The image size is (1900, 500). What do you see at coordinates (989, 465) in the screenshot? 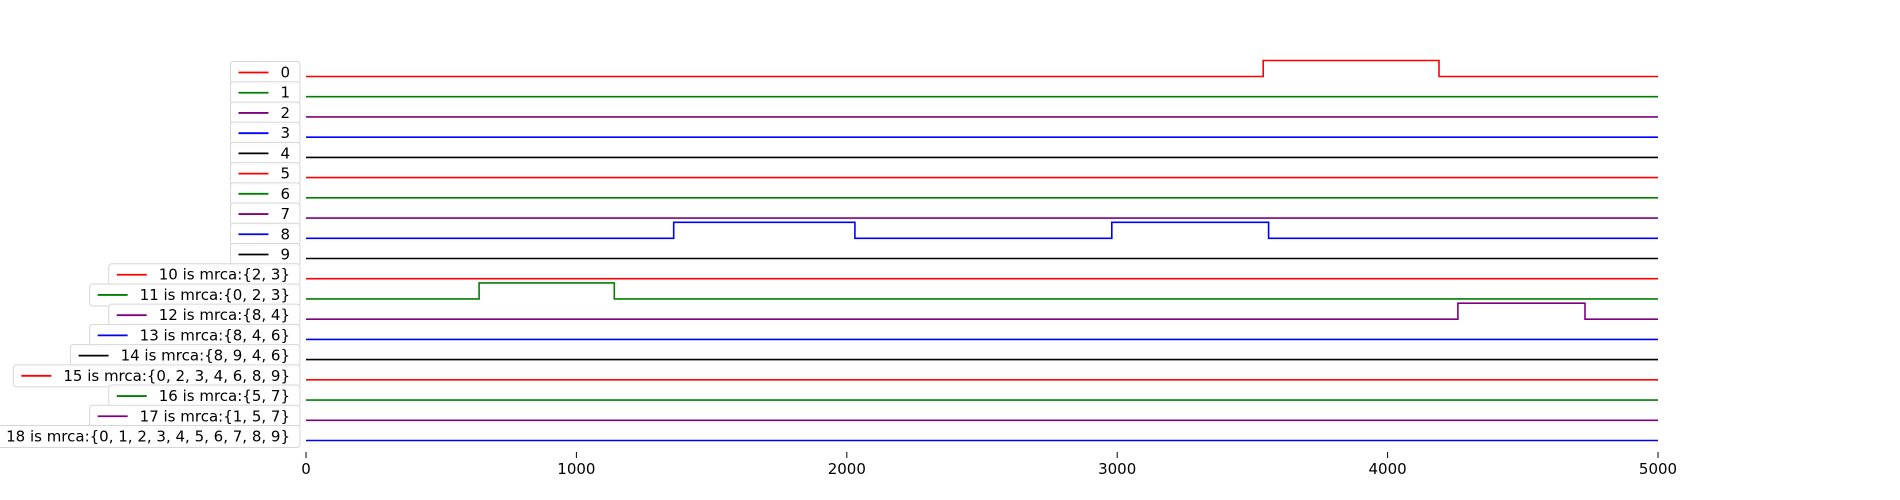
I see `x-axis: 0 1000 2000 3000 4000 5000` at bounding box center [989, 465].